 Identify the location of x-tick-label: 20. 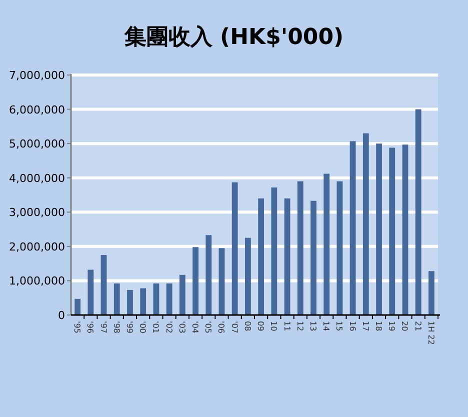
(405, 326).